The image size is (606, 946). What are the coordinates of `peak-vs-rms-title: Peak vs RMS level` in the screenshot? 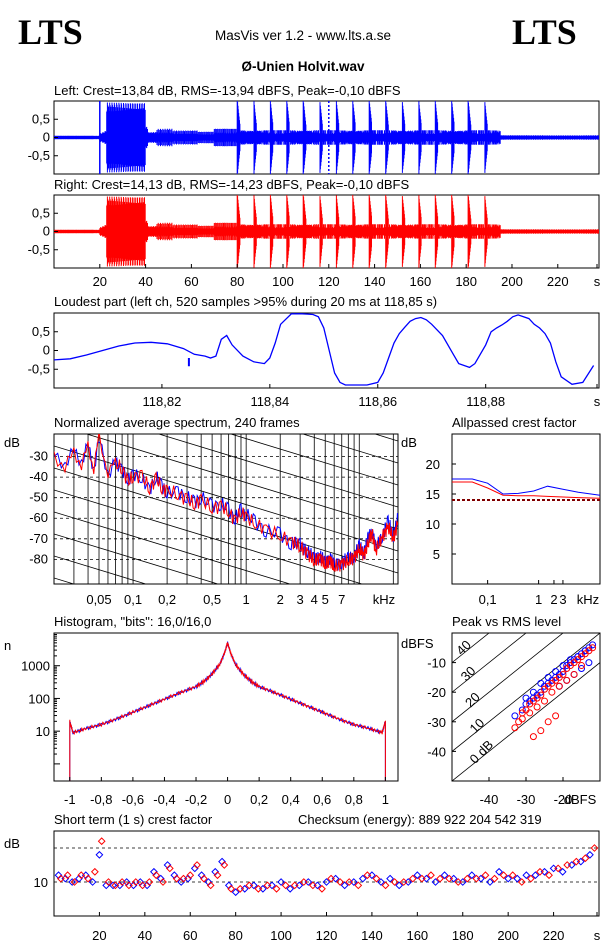 It's located at (506, 621).